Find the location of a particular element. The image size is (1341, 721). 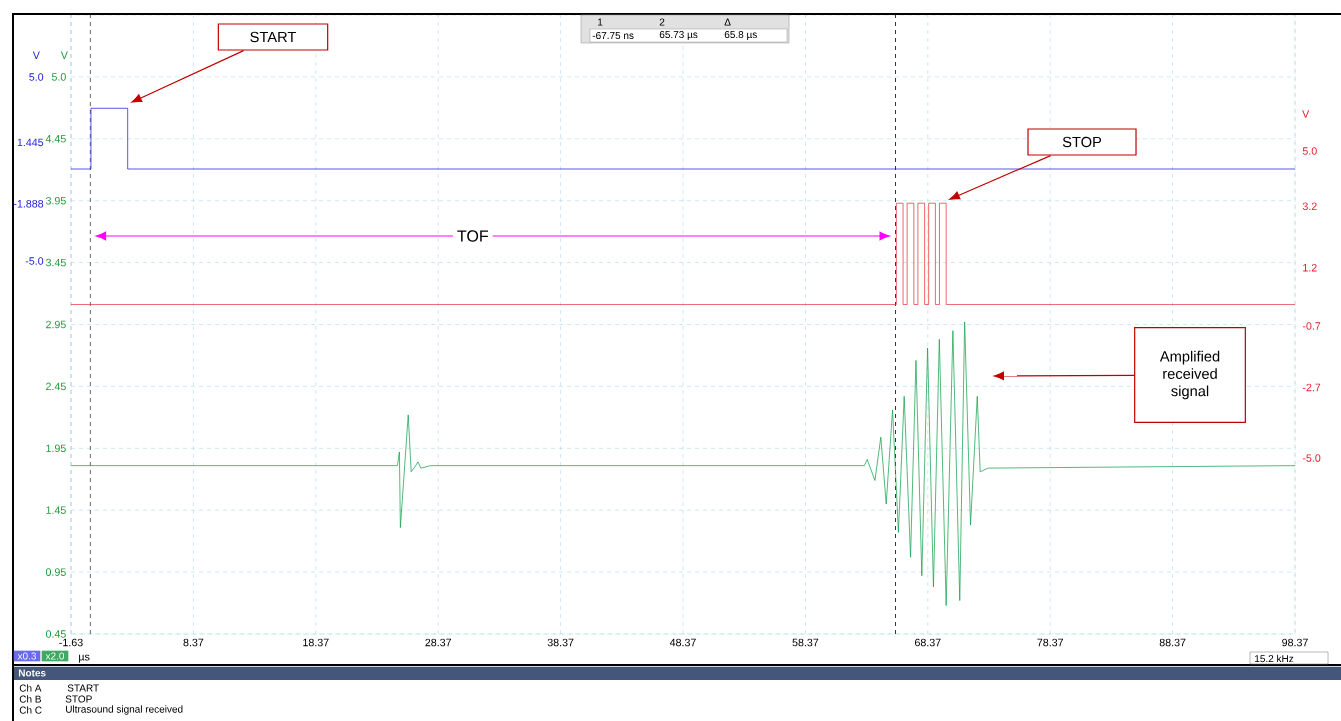

annotation: -67.75 ns is located at coordinates (613, 35).